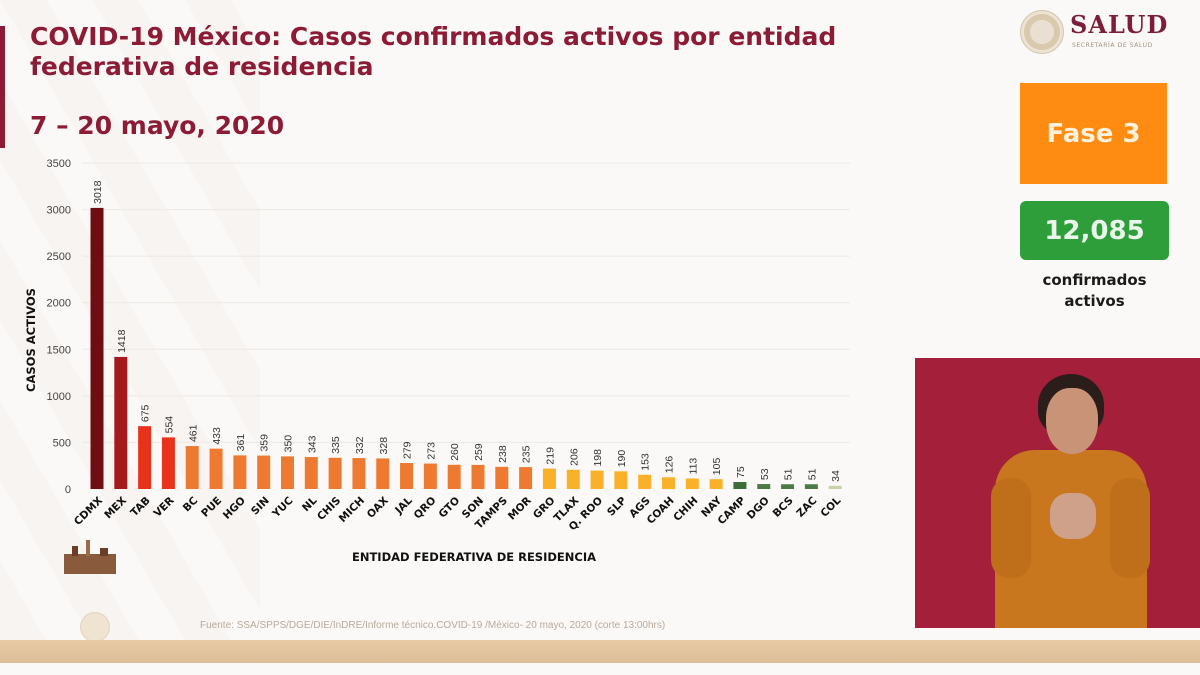  I want to click on y-tick-label: 500, so click(62, 443).